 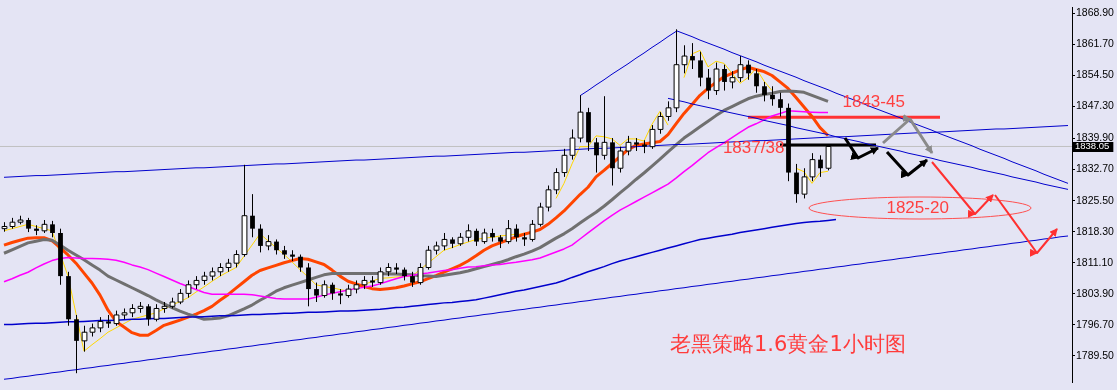 I want to click on y-tick-label: 1861.70, so click(x=1095, y=43).